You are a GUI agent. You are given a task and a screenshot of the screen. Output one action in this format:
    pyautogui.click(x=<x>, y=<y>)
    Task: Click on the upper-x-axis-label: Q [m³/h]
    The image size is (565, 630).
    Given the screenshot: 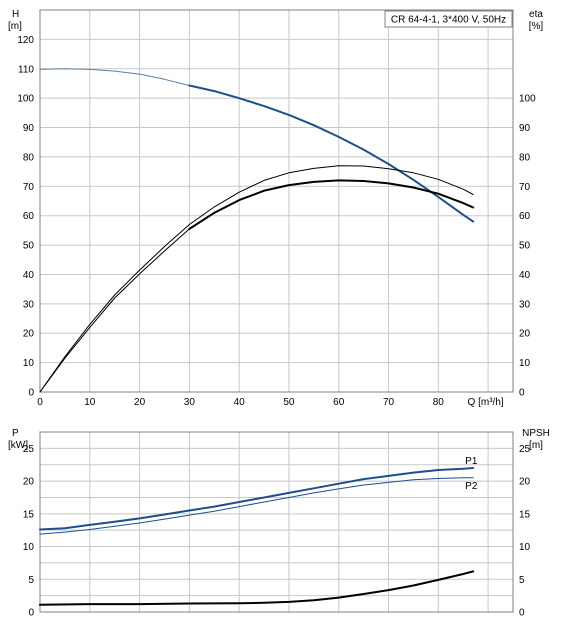 What is the action you would take?
    pyautogui.click(x=486, y=402)
    